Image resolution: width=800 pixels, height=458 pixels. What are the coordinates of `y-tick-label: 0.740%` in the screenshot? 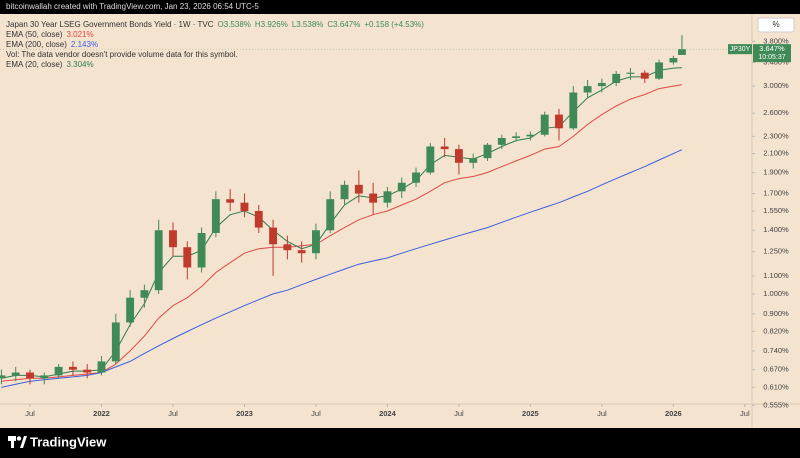 It's located at (776, 350).